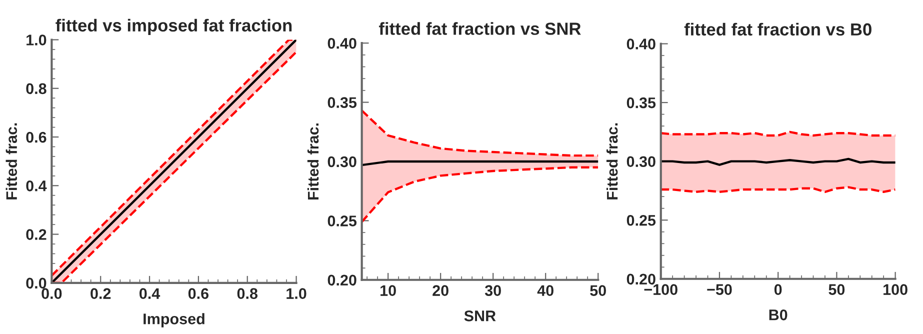 The image size is (923, 334). Describe the element at coordinates (36, 88) in the screenshot. I see `y-tick-label: 0.8` at that location.